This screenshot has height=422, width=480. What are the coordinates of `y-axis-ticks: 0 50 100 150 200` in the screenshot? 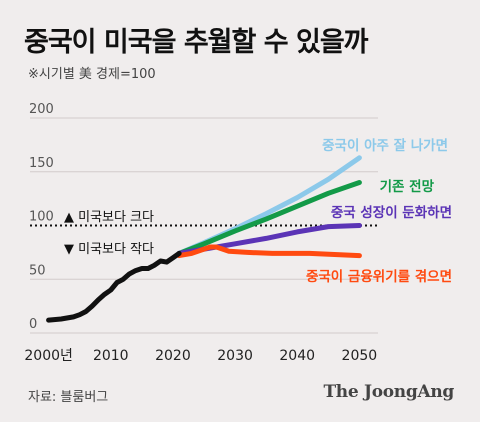 It's located at (41, 217).